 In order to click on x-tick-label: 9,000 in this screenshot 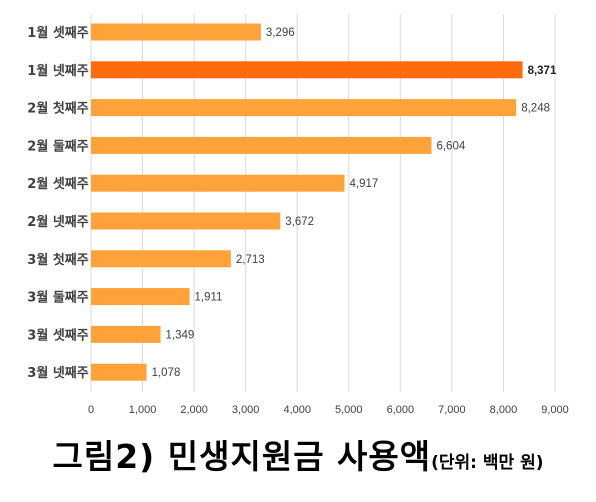, I will do `click(555, 410)`.